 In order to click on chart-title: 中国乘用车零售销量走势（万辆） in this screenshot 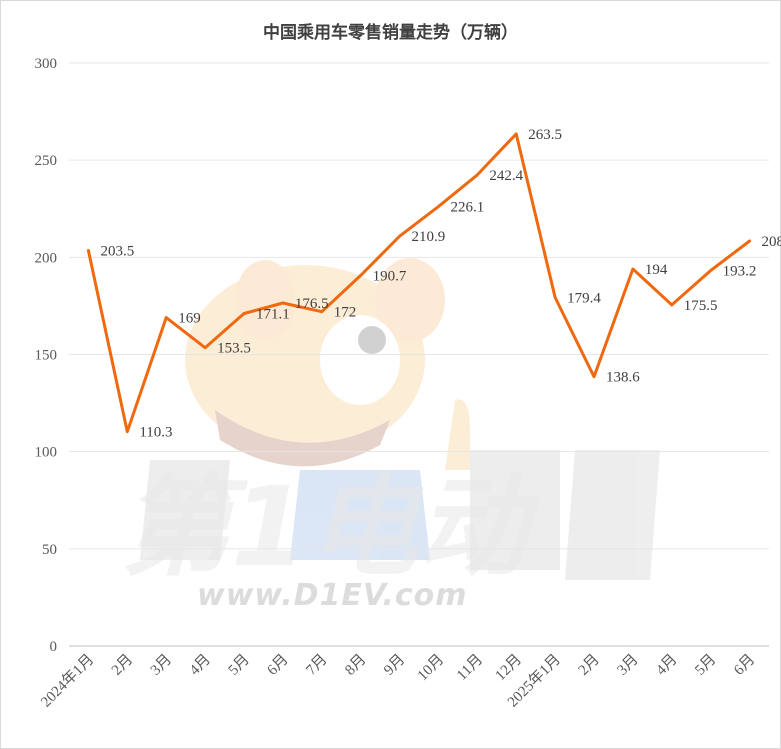, I will do `click(390, 33)`.